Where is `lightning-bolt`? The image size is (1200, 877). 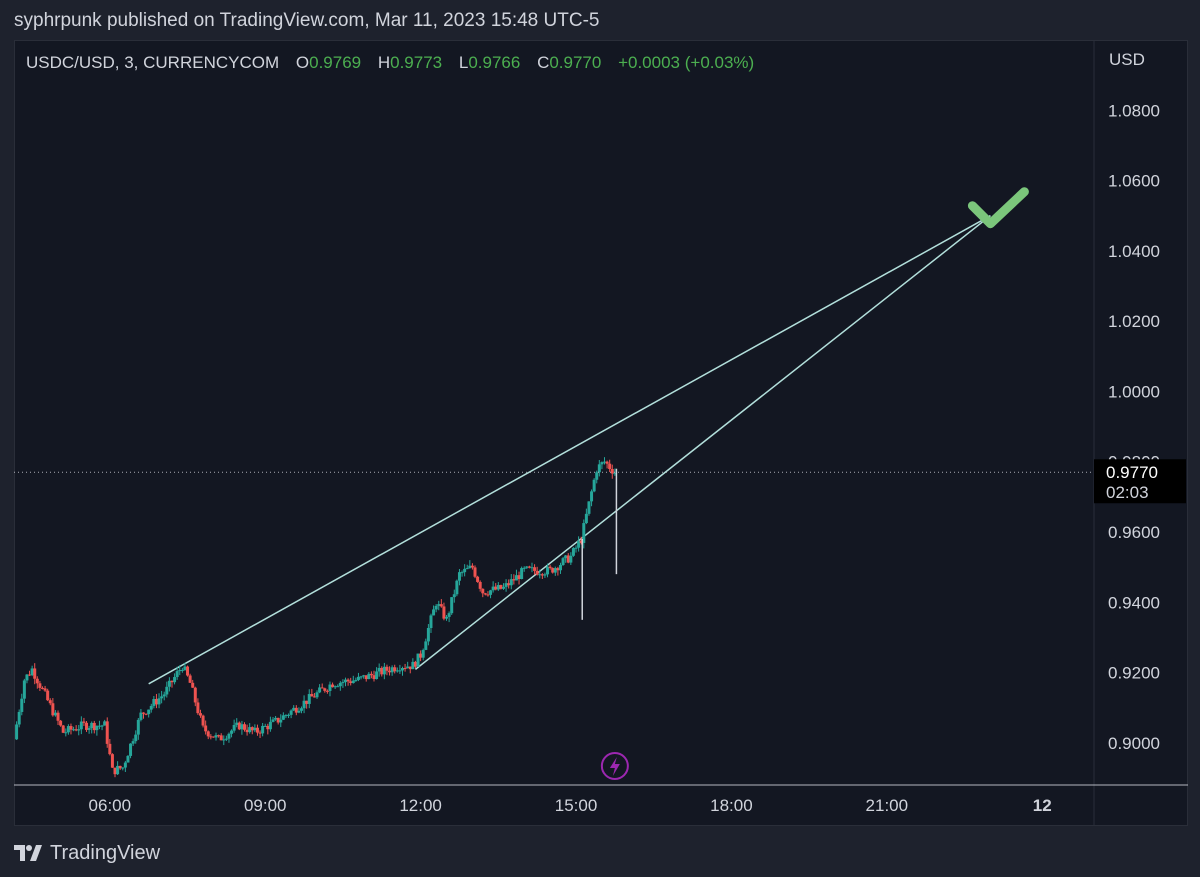
lightning-bolt is located at coordinates (614, 766).